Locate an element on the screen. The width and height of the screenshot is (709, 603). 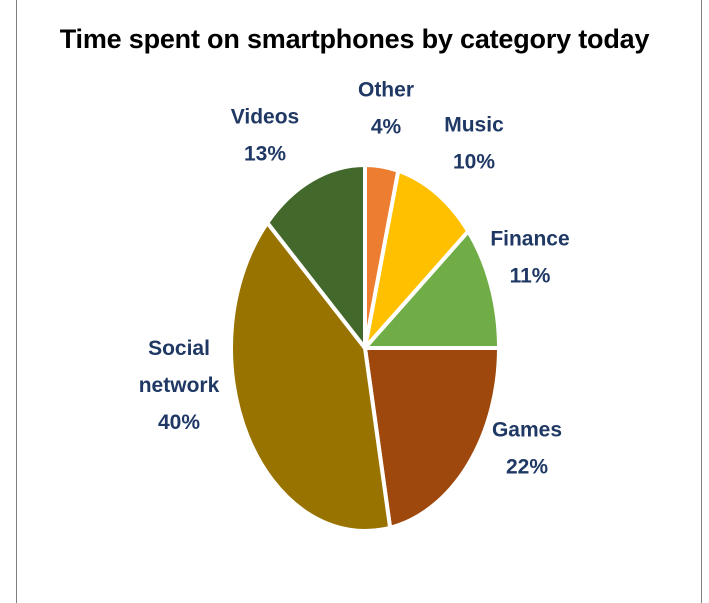
pie-slice-videos is located at coordinates (316, 256).